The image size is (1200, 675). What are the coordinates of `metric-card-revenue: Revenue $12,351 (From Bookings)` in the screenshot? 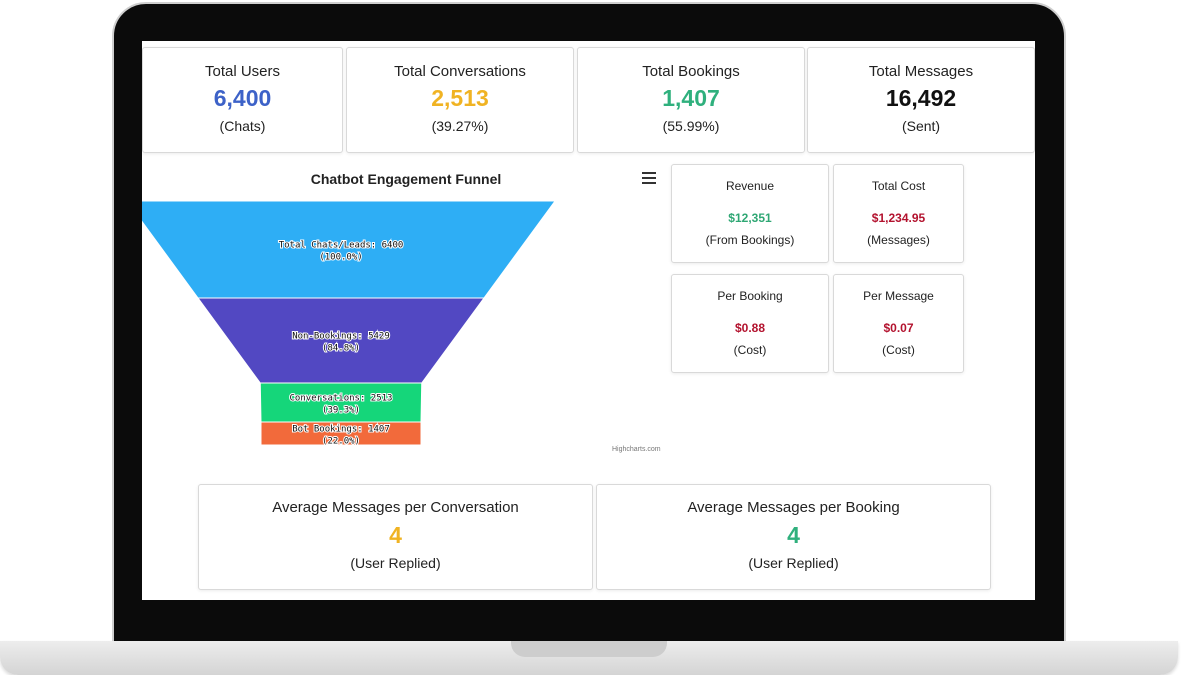 It's located at (750, 213).